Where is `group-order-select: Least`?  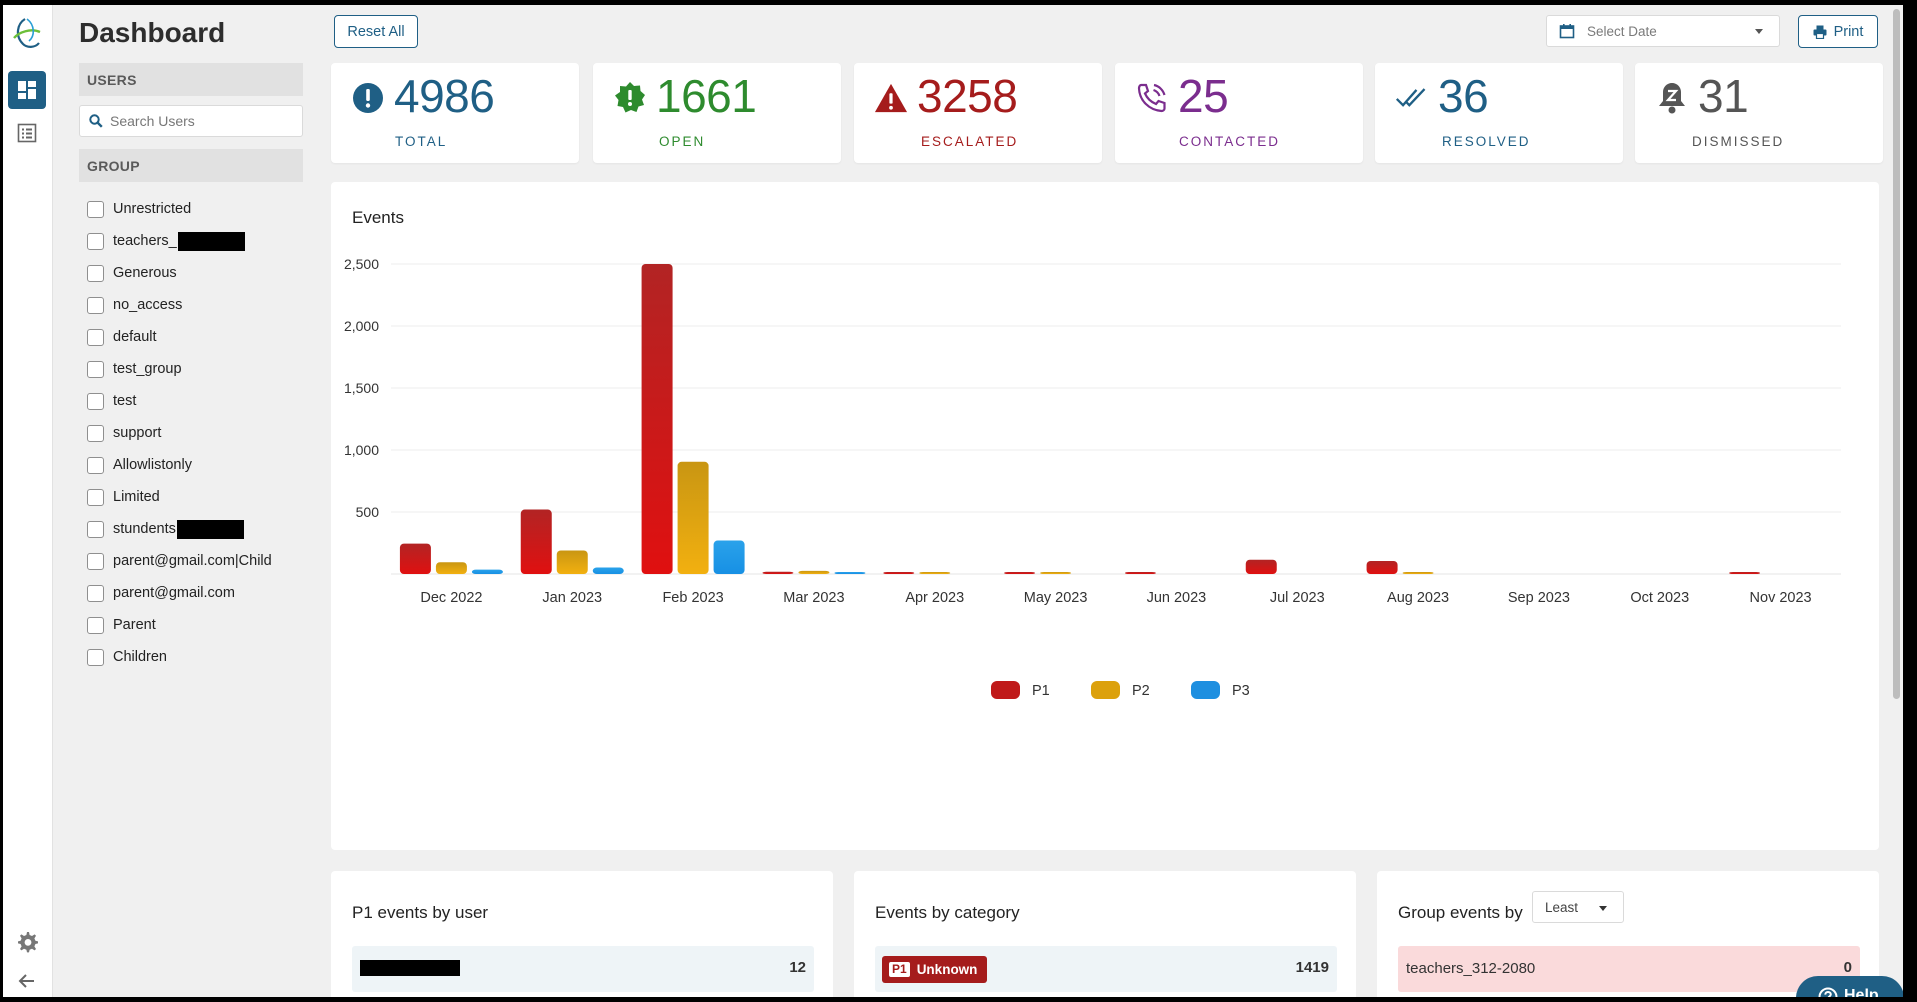 group-order-select: Least is located at coordinates (1578, 907).